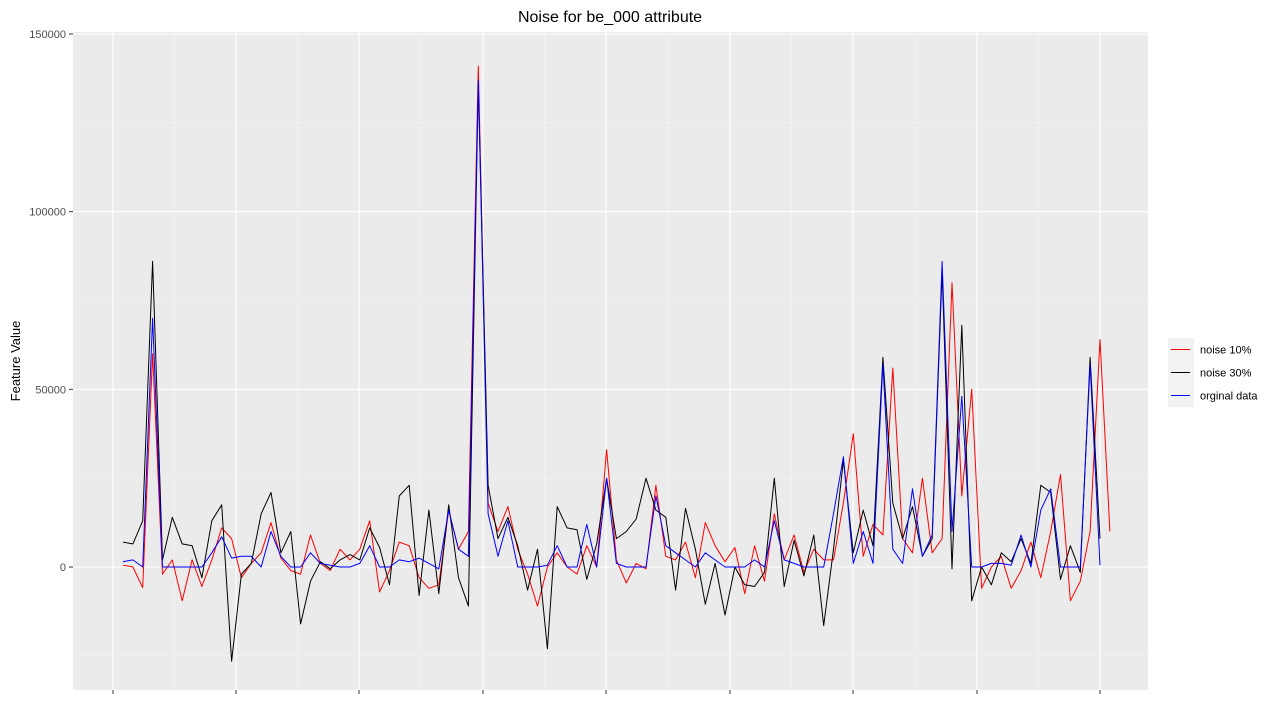  I want to click on legend-label-0: noise 10%, so click(1226, 351).